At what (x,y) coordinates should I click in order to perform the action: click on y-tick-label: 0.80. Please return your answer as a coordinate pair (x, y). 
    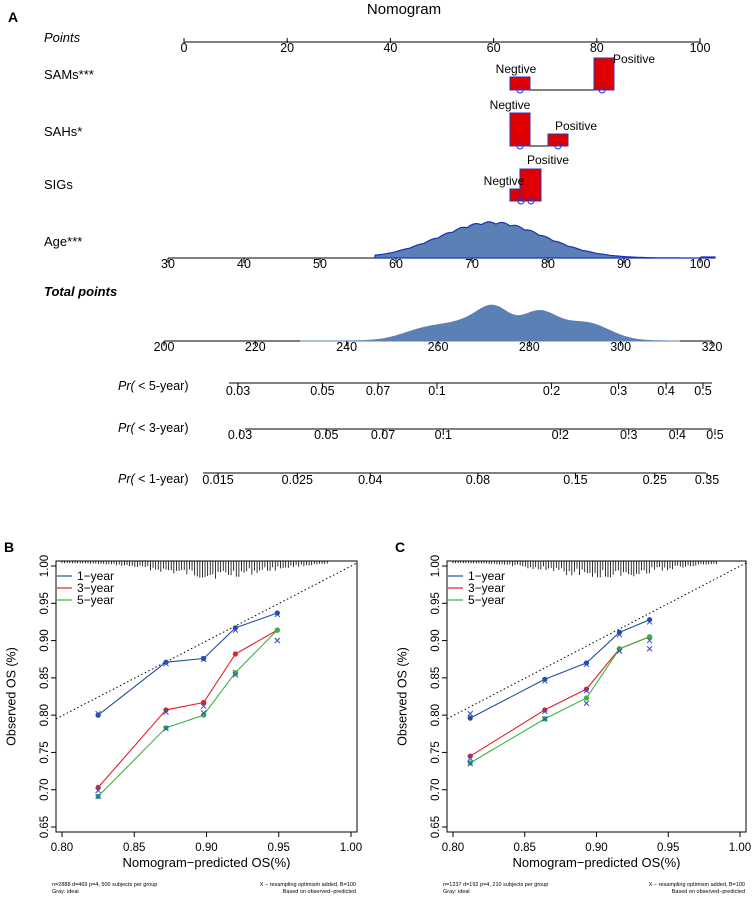
    Looking at the image, I should click on (45, 715).